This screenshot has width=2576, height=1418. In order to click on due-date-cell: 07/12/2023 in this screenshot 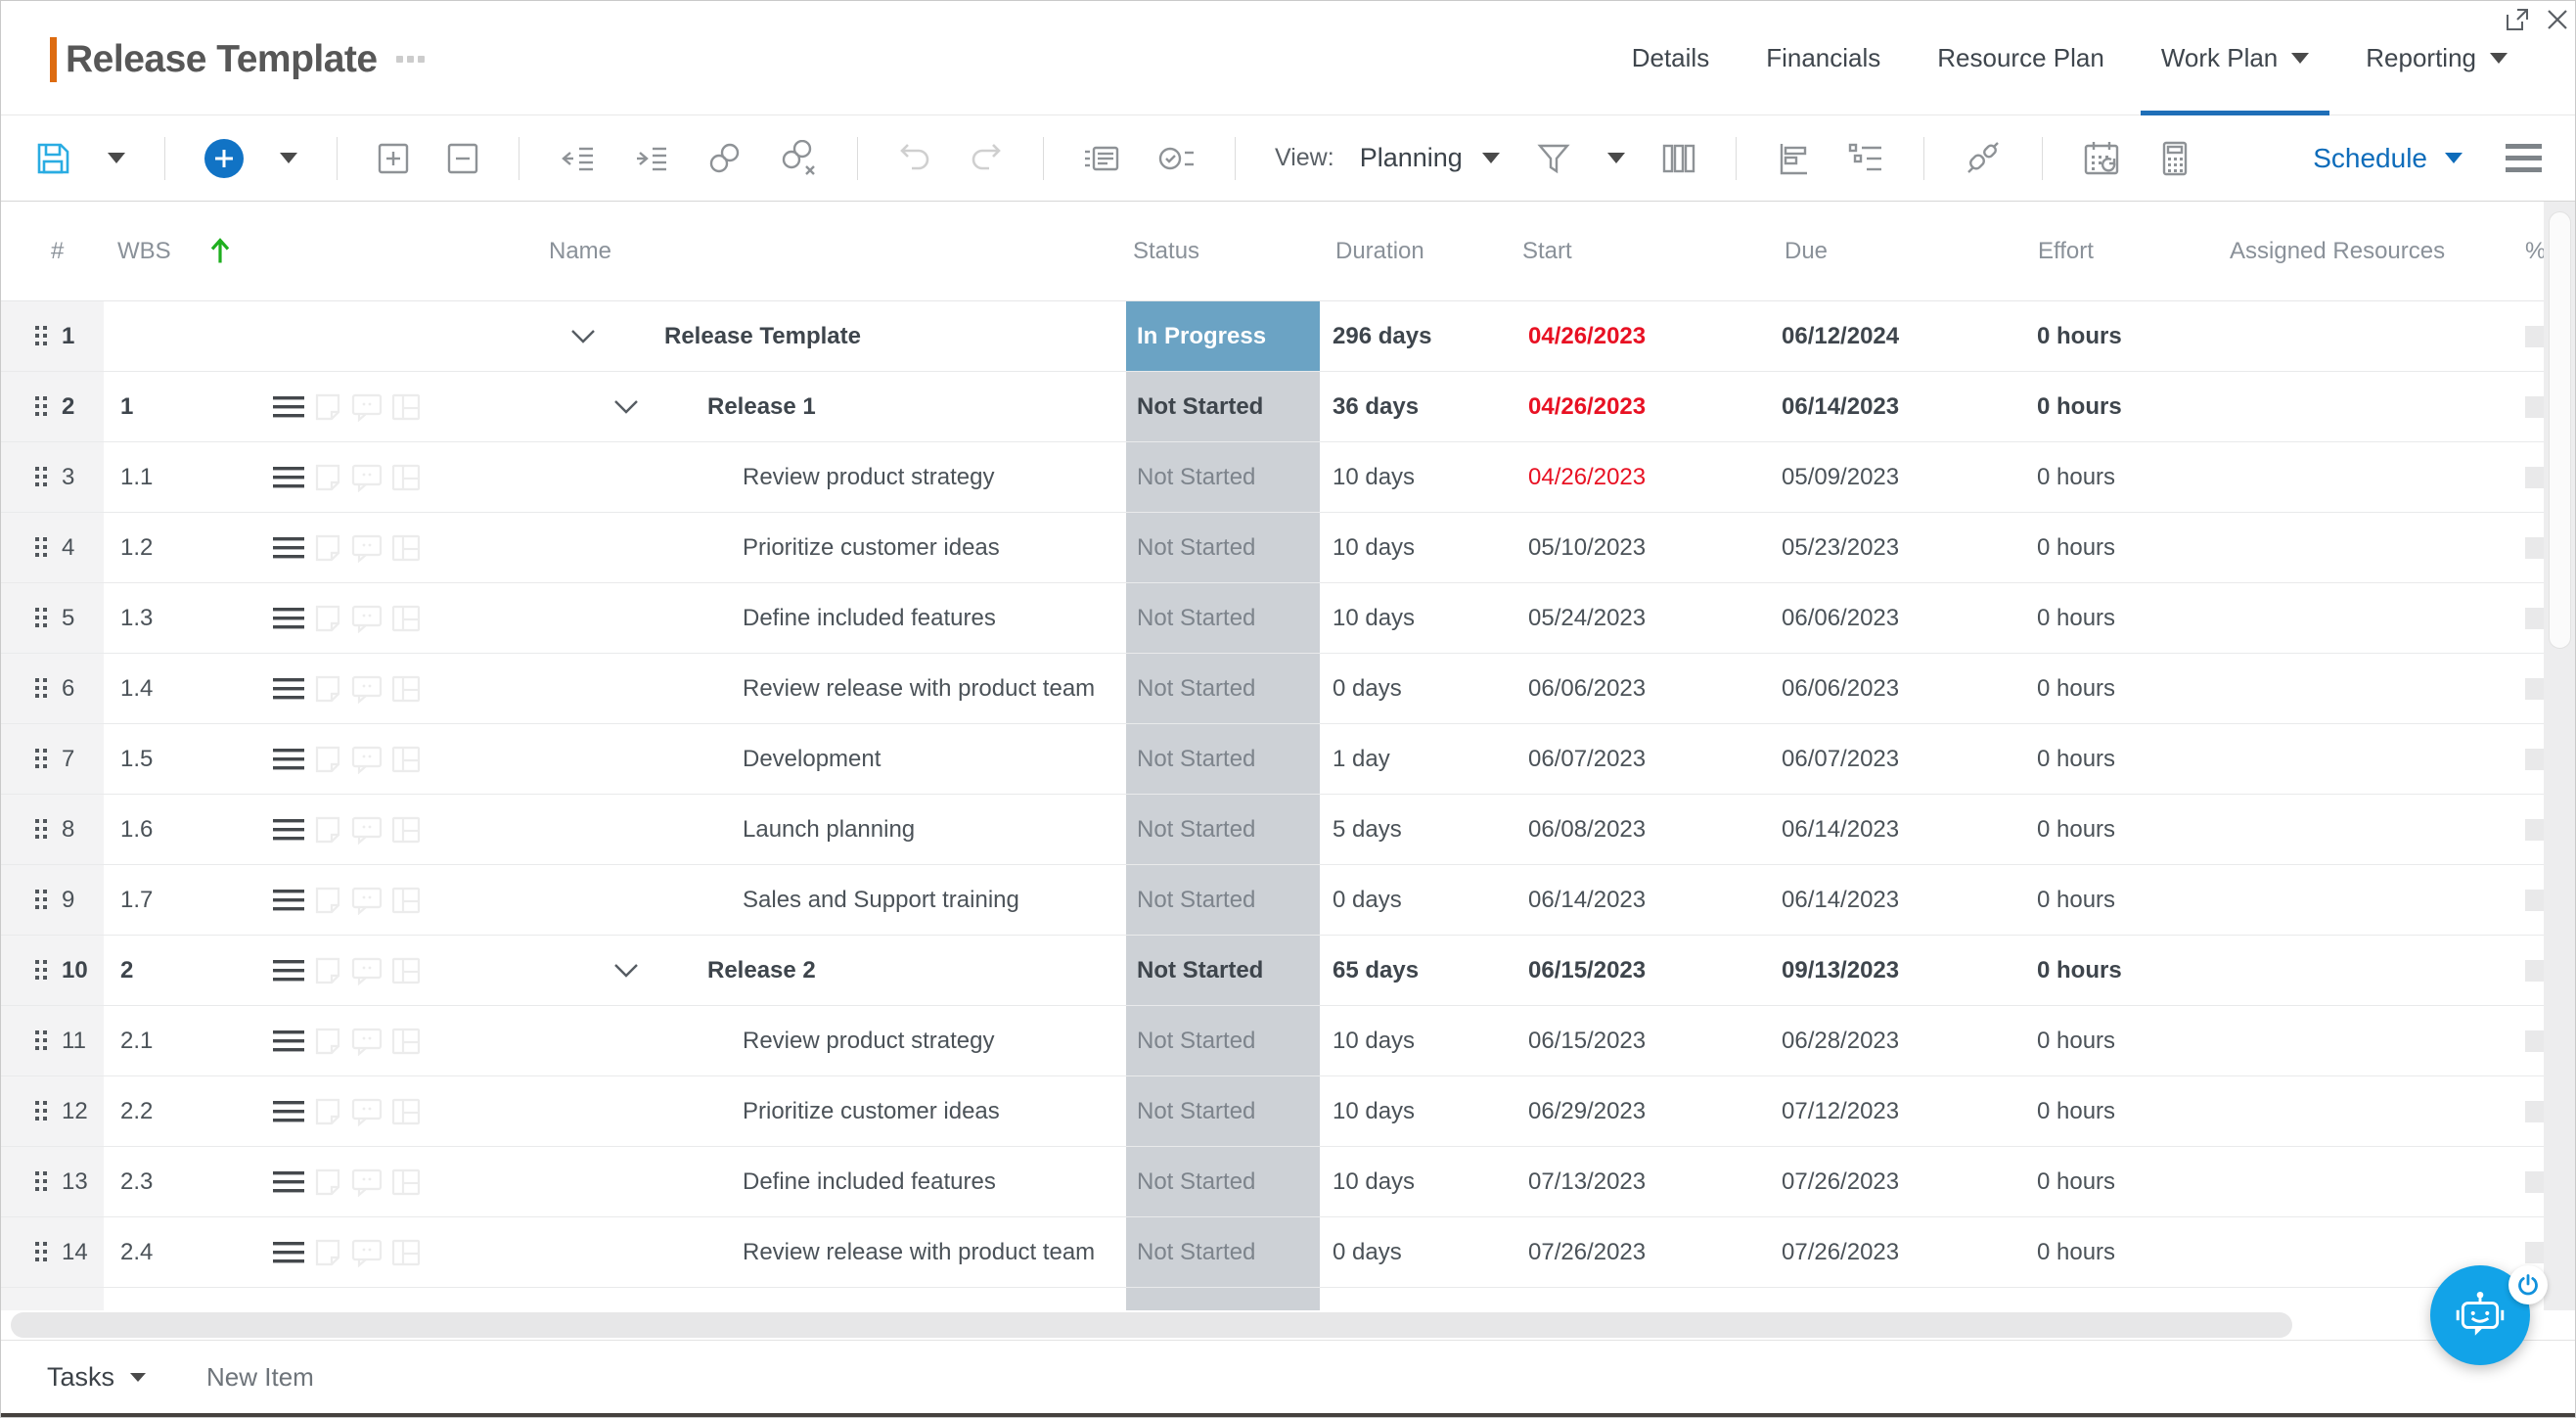, I will do `click(1841, 1110)`.